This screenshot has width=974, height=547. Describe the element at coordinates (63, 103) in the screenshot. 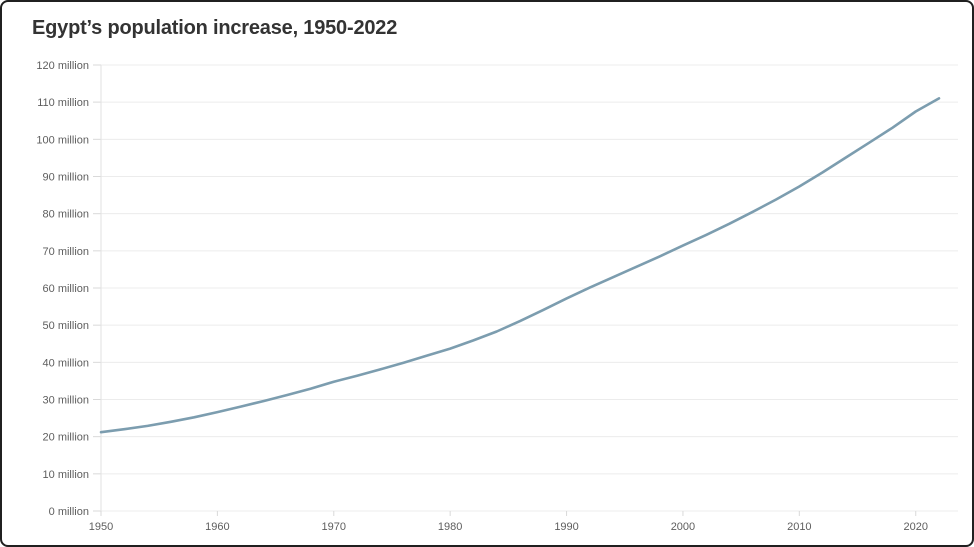

I see `y-tick-label: 110 million` at that location.